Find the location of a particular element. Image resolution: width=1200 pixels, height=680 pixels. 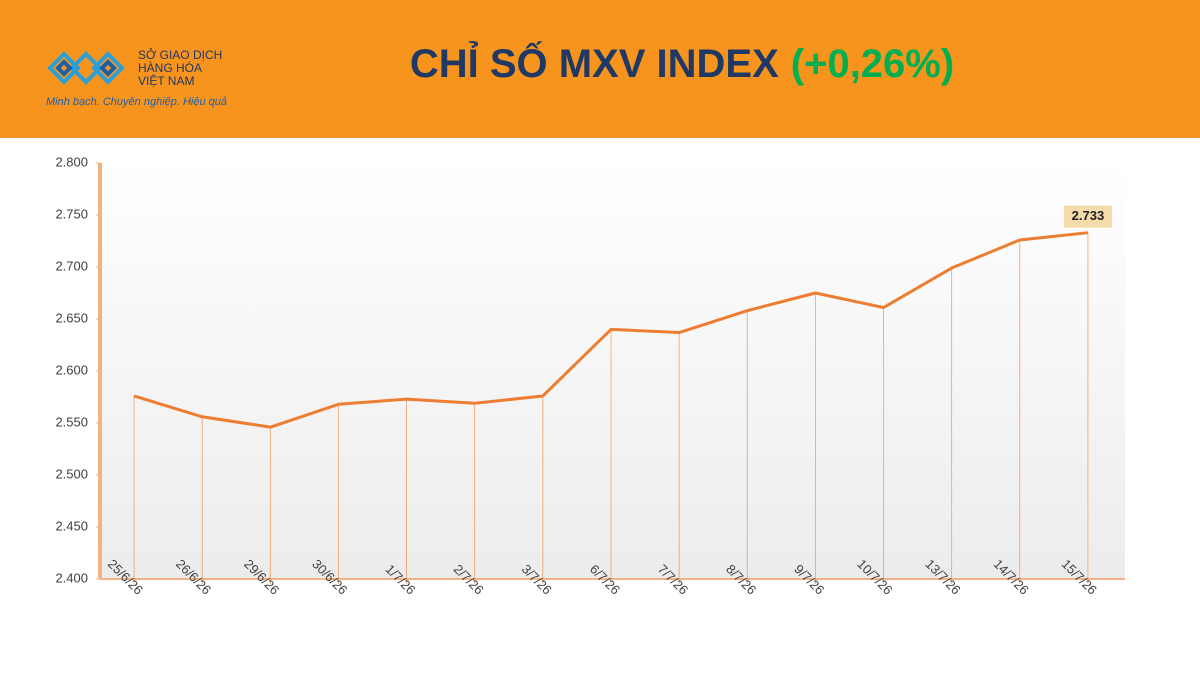

y-tick-label: 2.600 is located at coordinates (71, 369).